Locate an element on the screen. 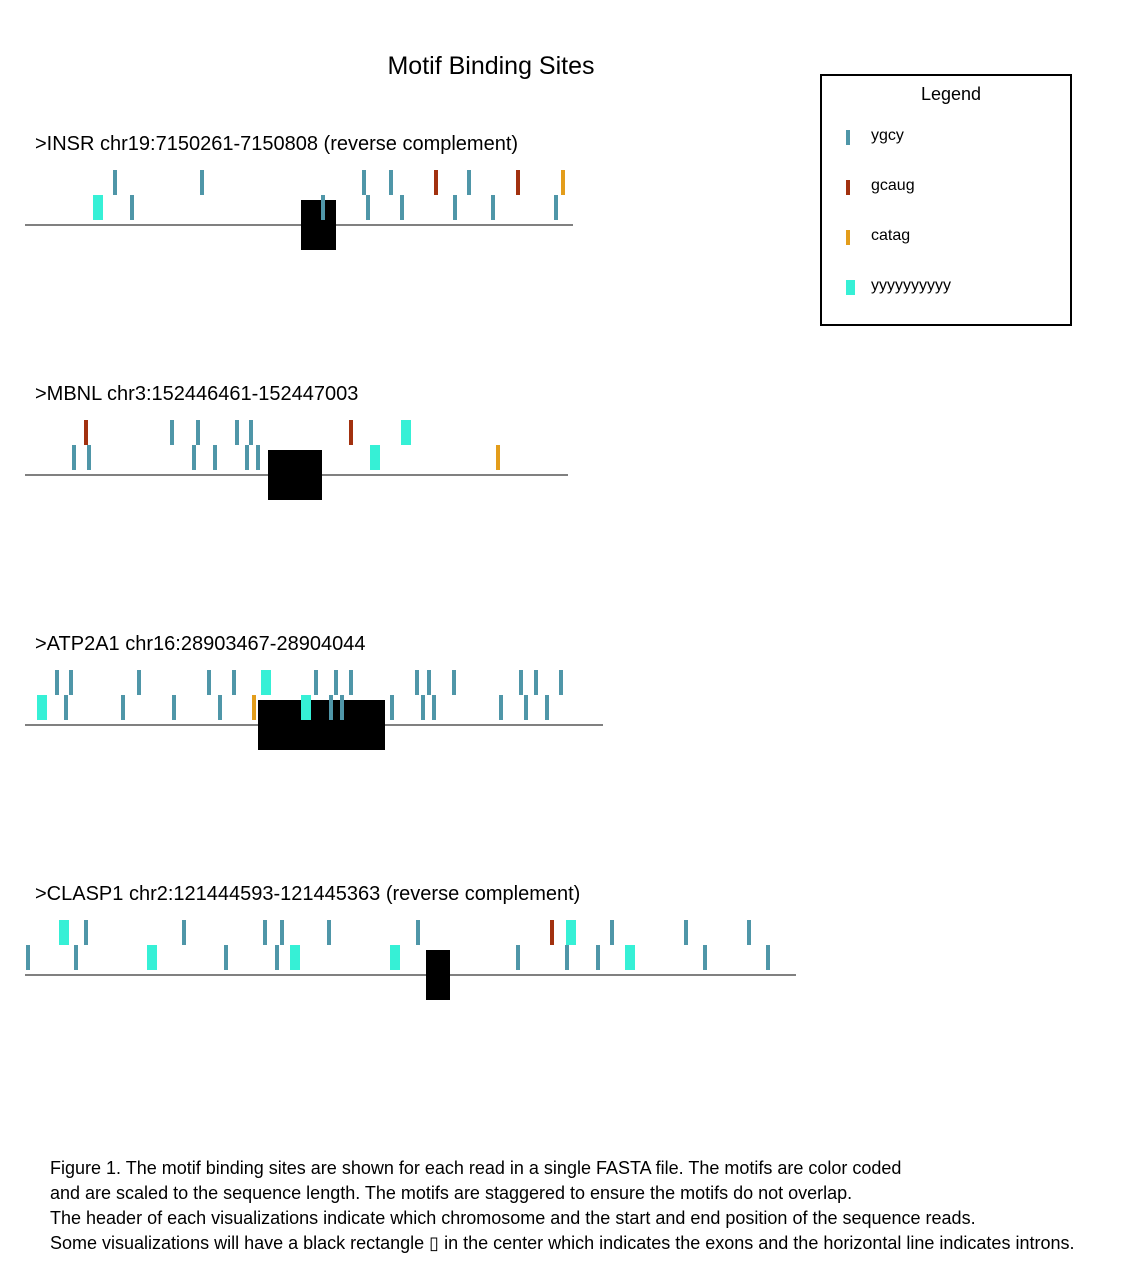  legend-swatch-catag is located at coordinates (848, 237).